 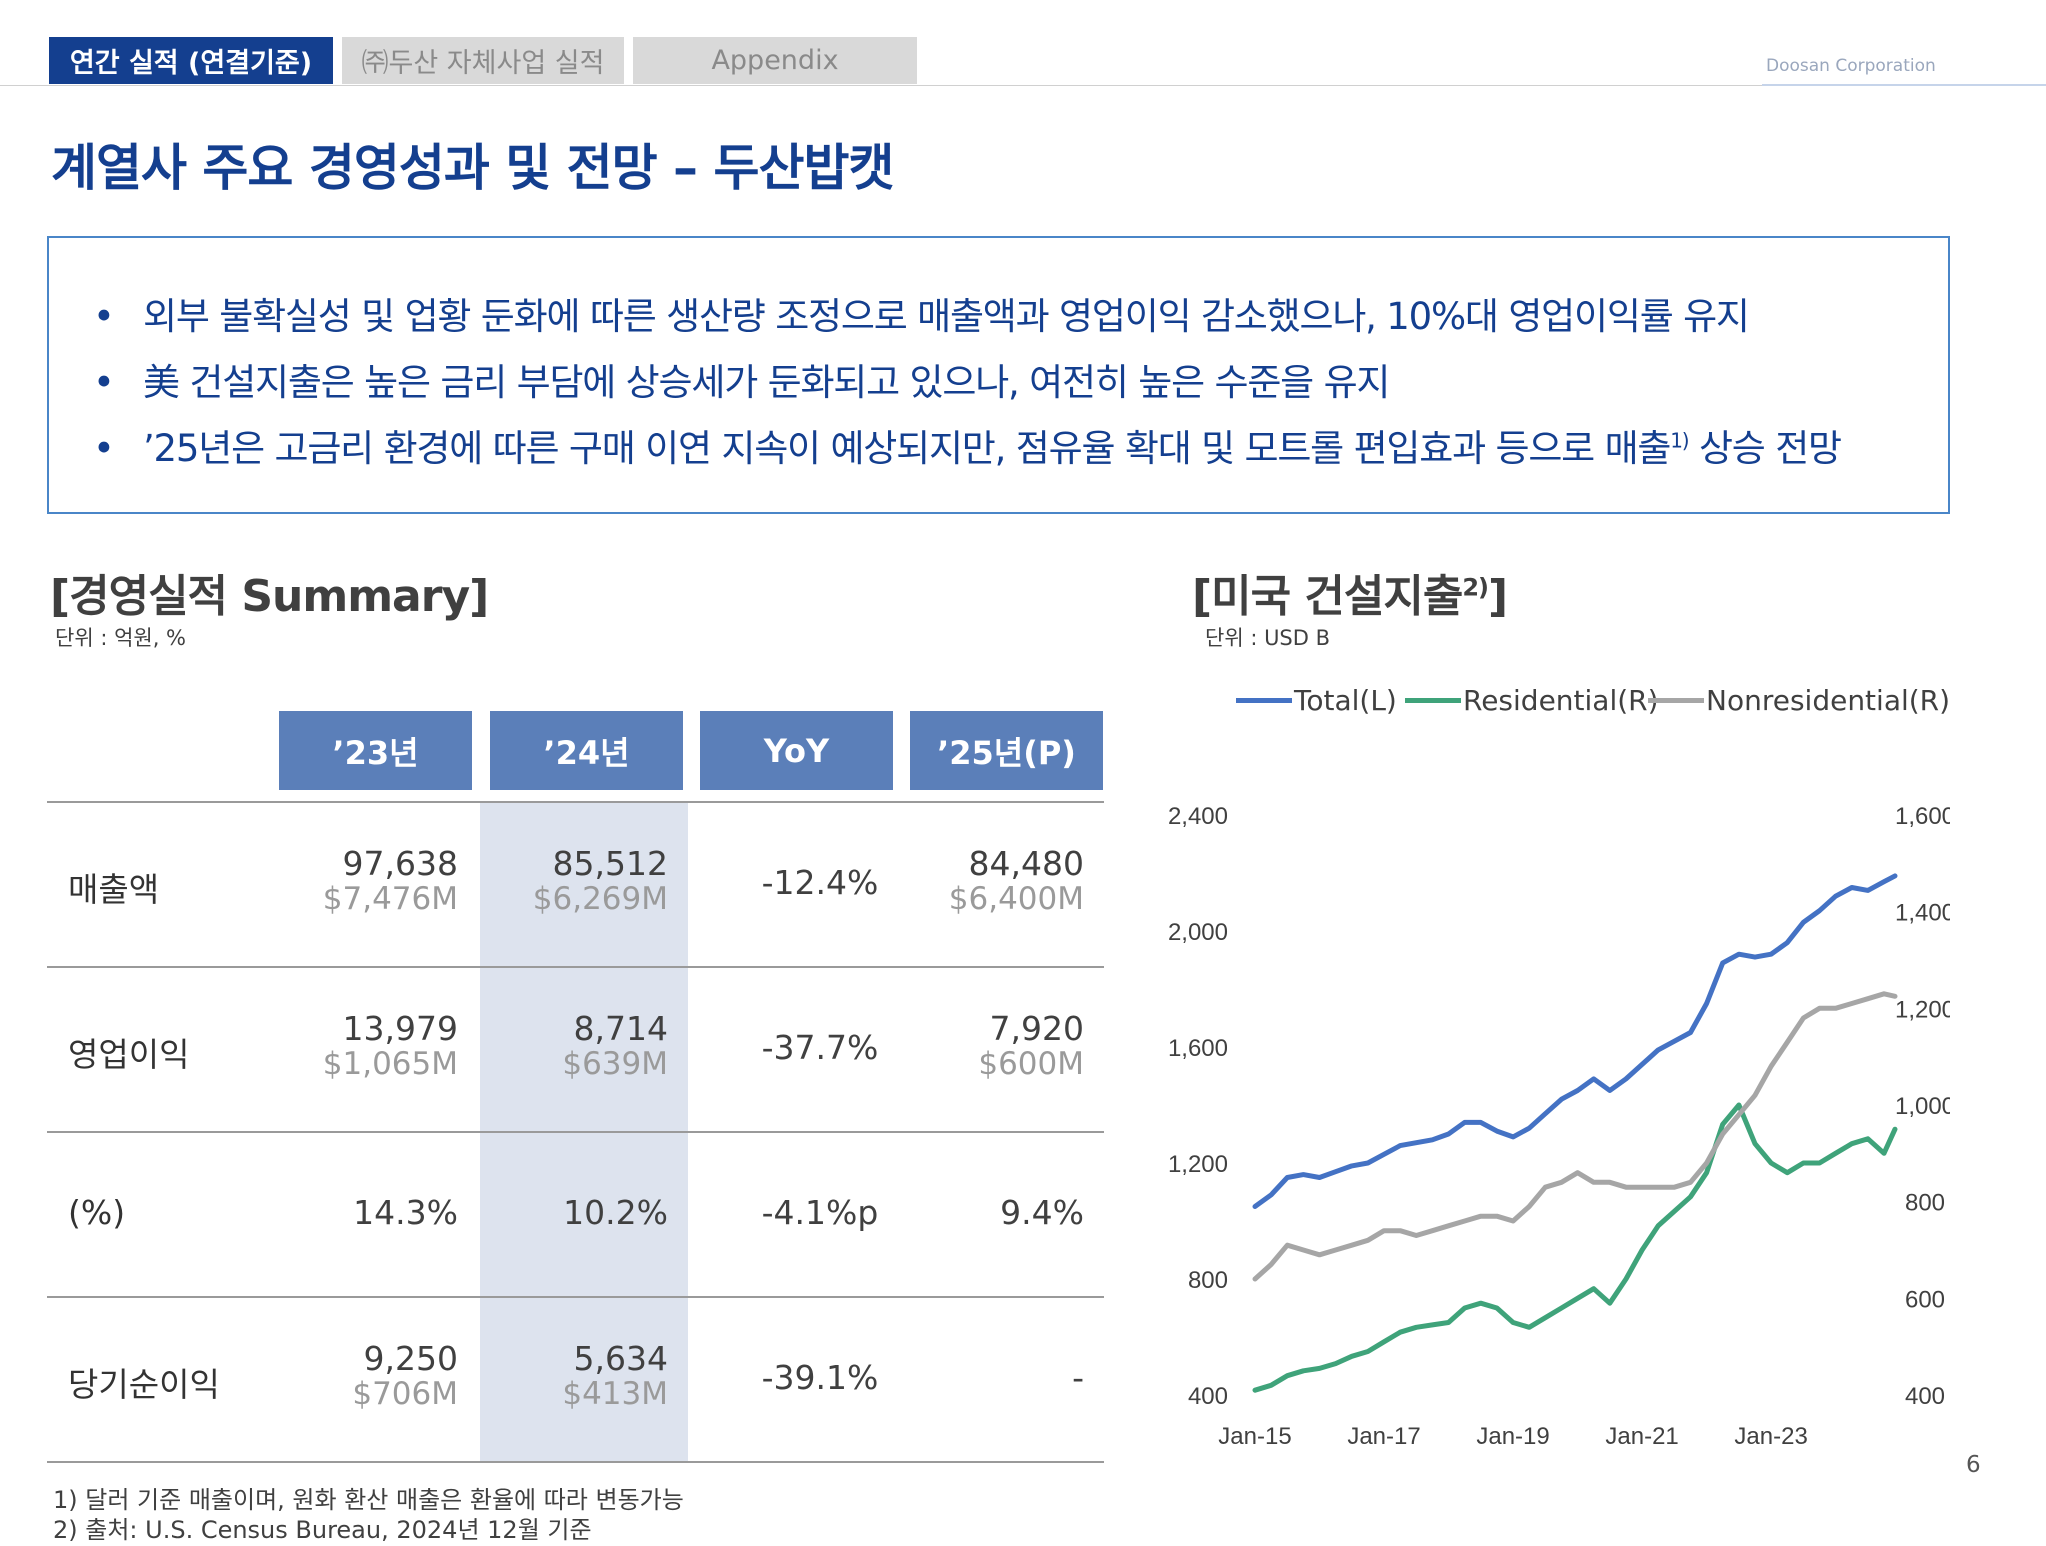 I want to click on y-left-tick-label: 800, so click(x=1208, y=1280).